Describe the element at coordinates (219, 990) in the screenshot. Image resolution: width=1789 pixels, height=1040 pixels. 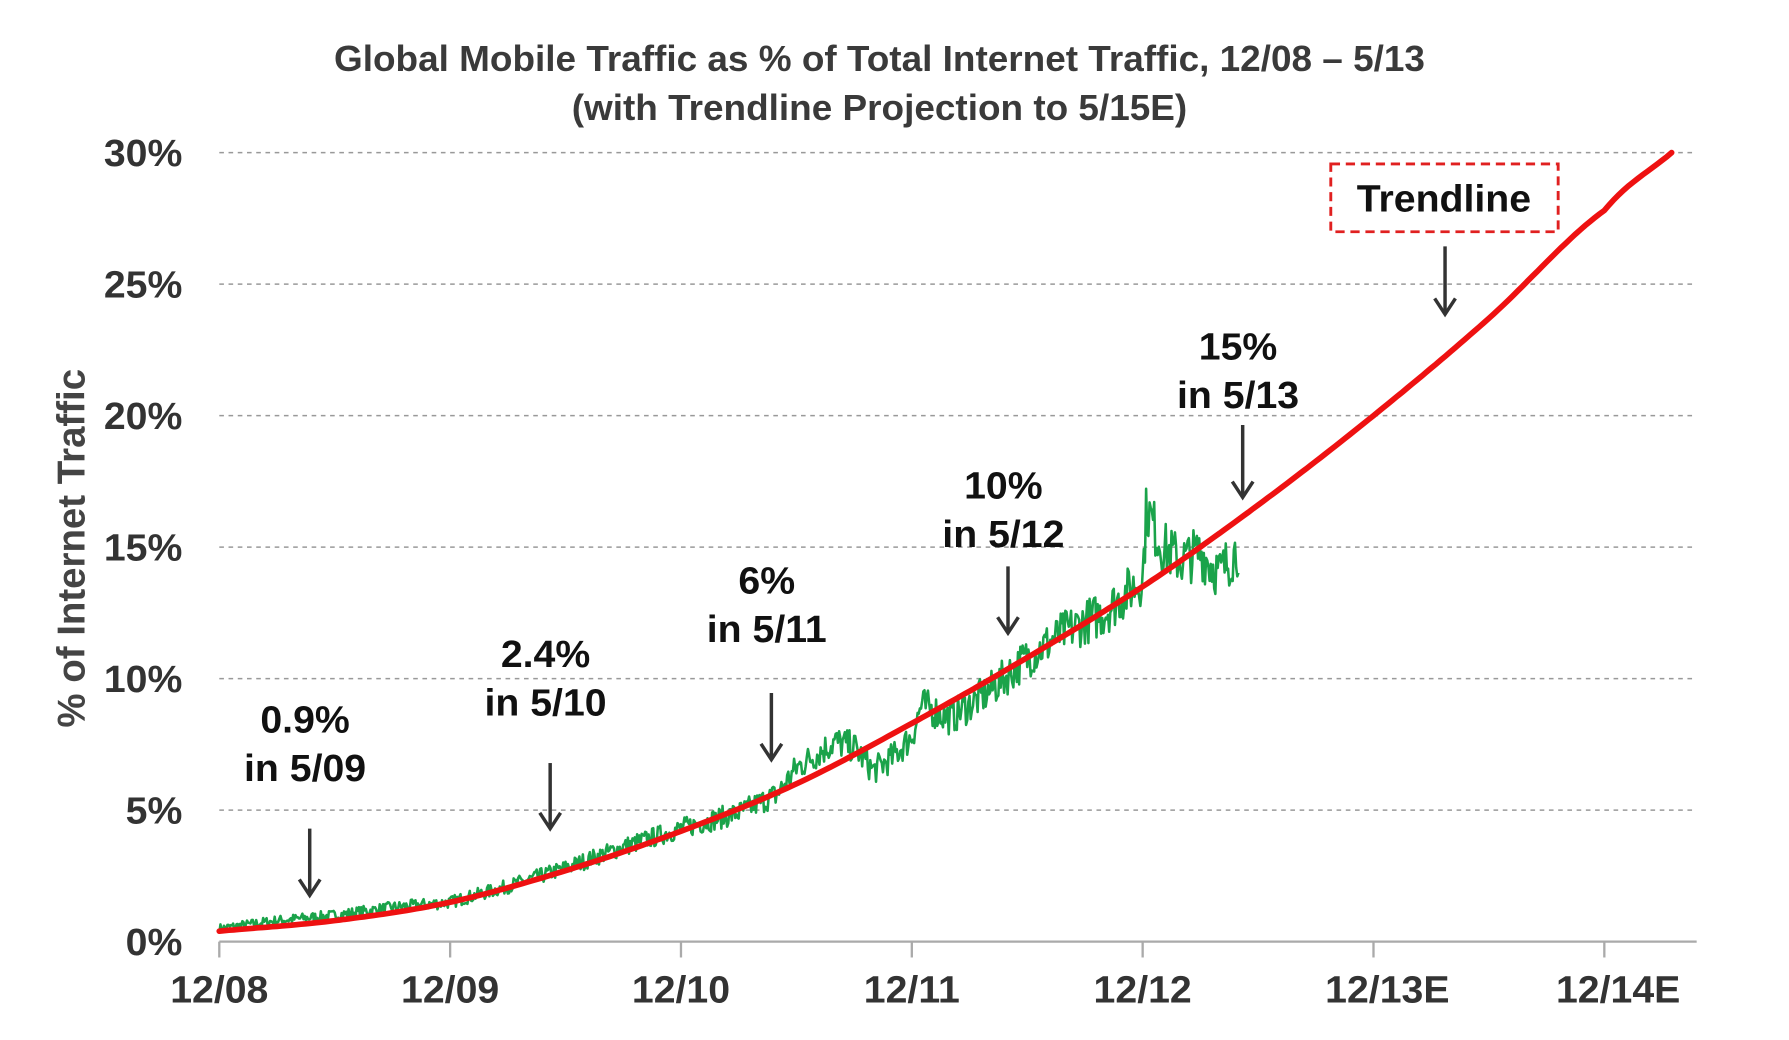
I see `x-tick-label: 12/08` at that location.